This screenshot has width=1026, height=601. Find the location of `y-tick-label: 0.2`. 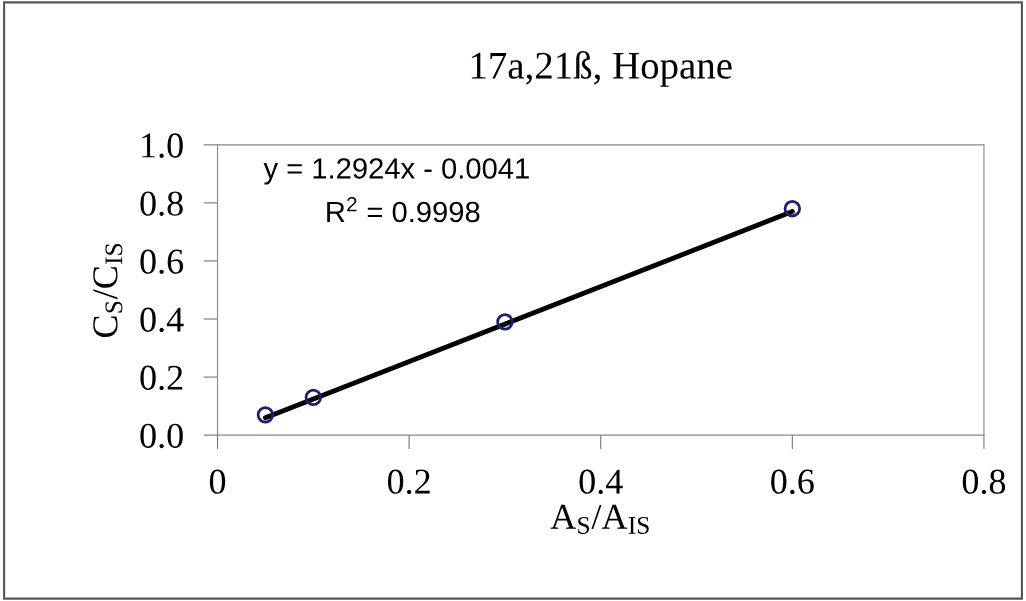

y-tick-label: 0.2 is located at coordinates (161, 378).